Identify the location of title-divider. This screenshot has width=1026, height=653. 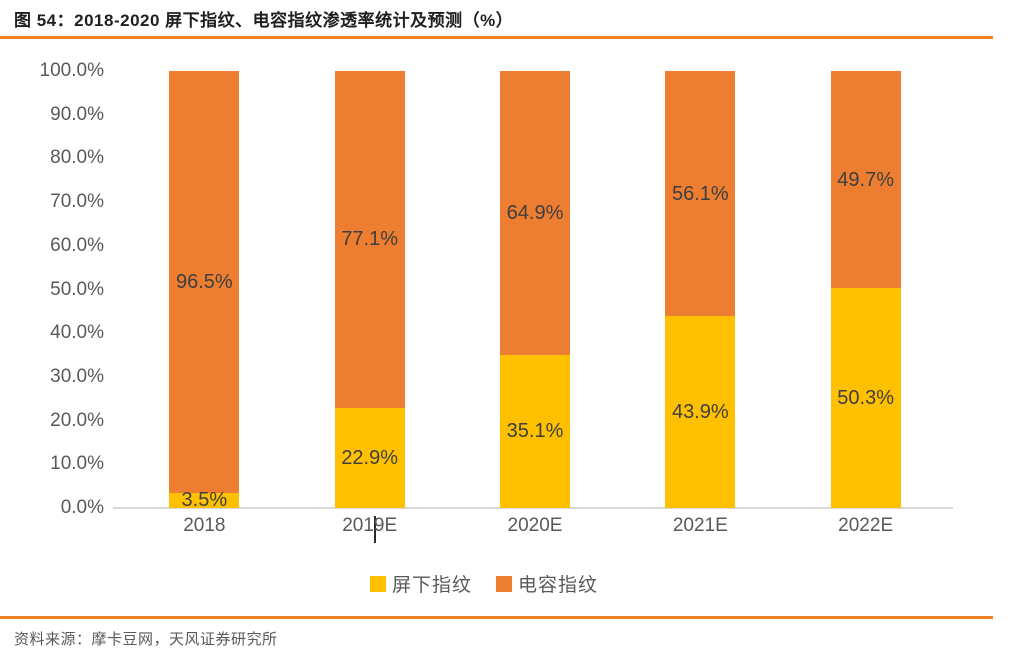
(496, 37).